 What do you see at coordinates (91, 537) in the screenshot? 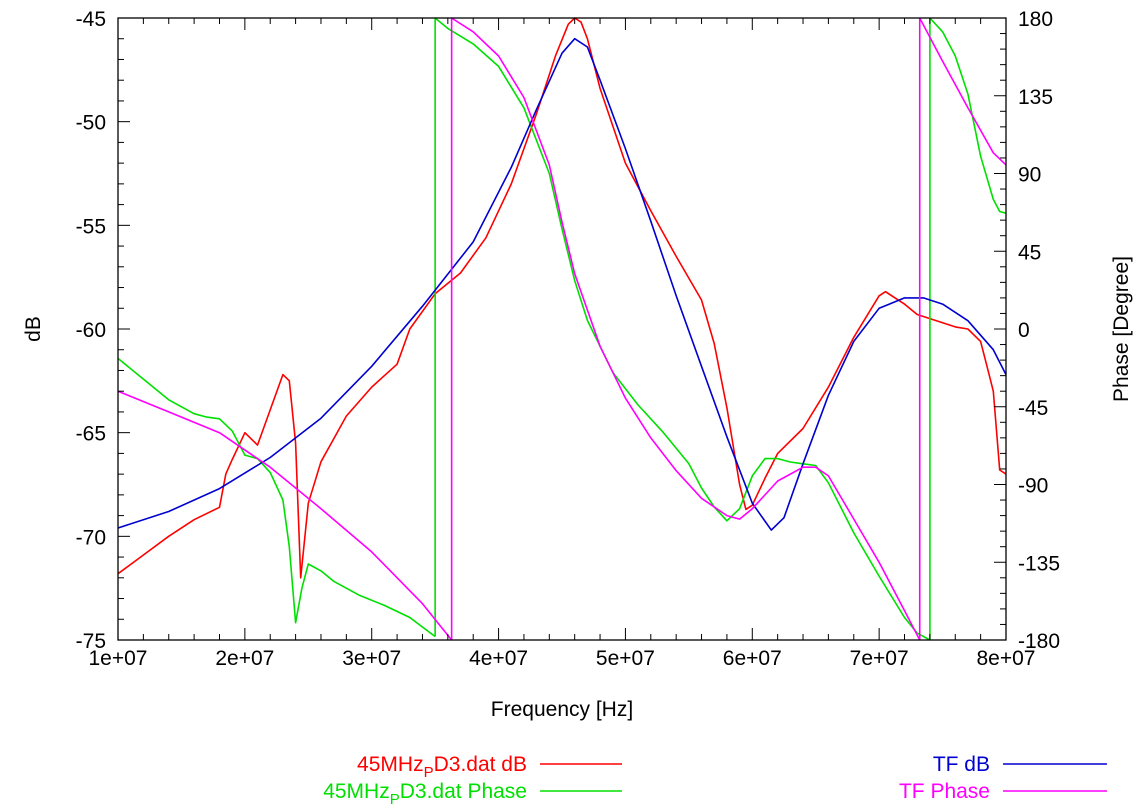
I see `y-tick-label: -70` at bounding box center [91, 537].